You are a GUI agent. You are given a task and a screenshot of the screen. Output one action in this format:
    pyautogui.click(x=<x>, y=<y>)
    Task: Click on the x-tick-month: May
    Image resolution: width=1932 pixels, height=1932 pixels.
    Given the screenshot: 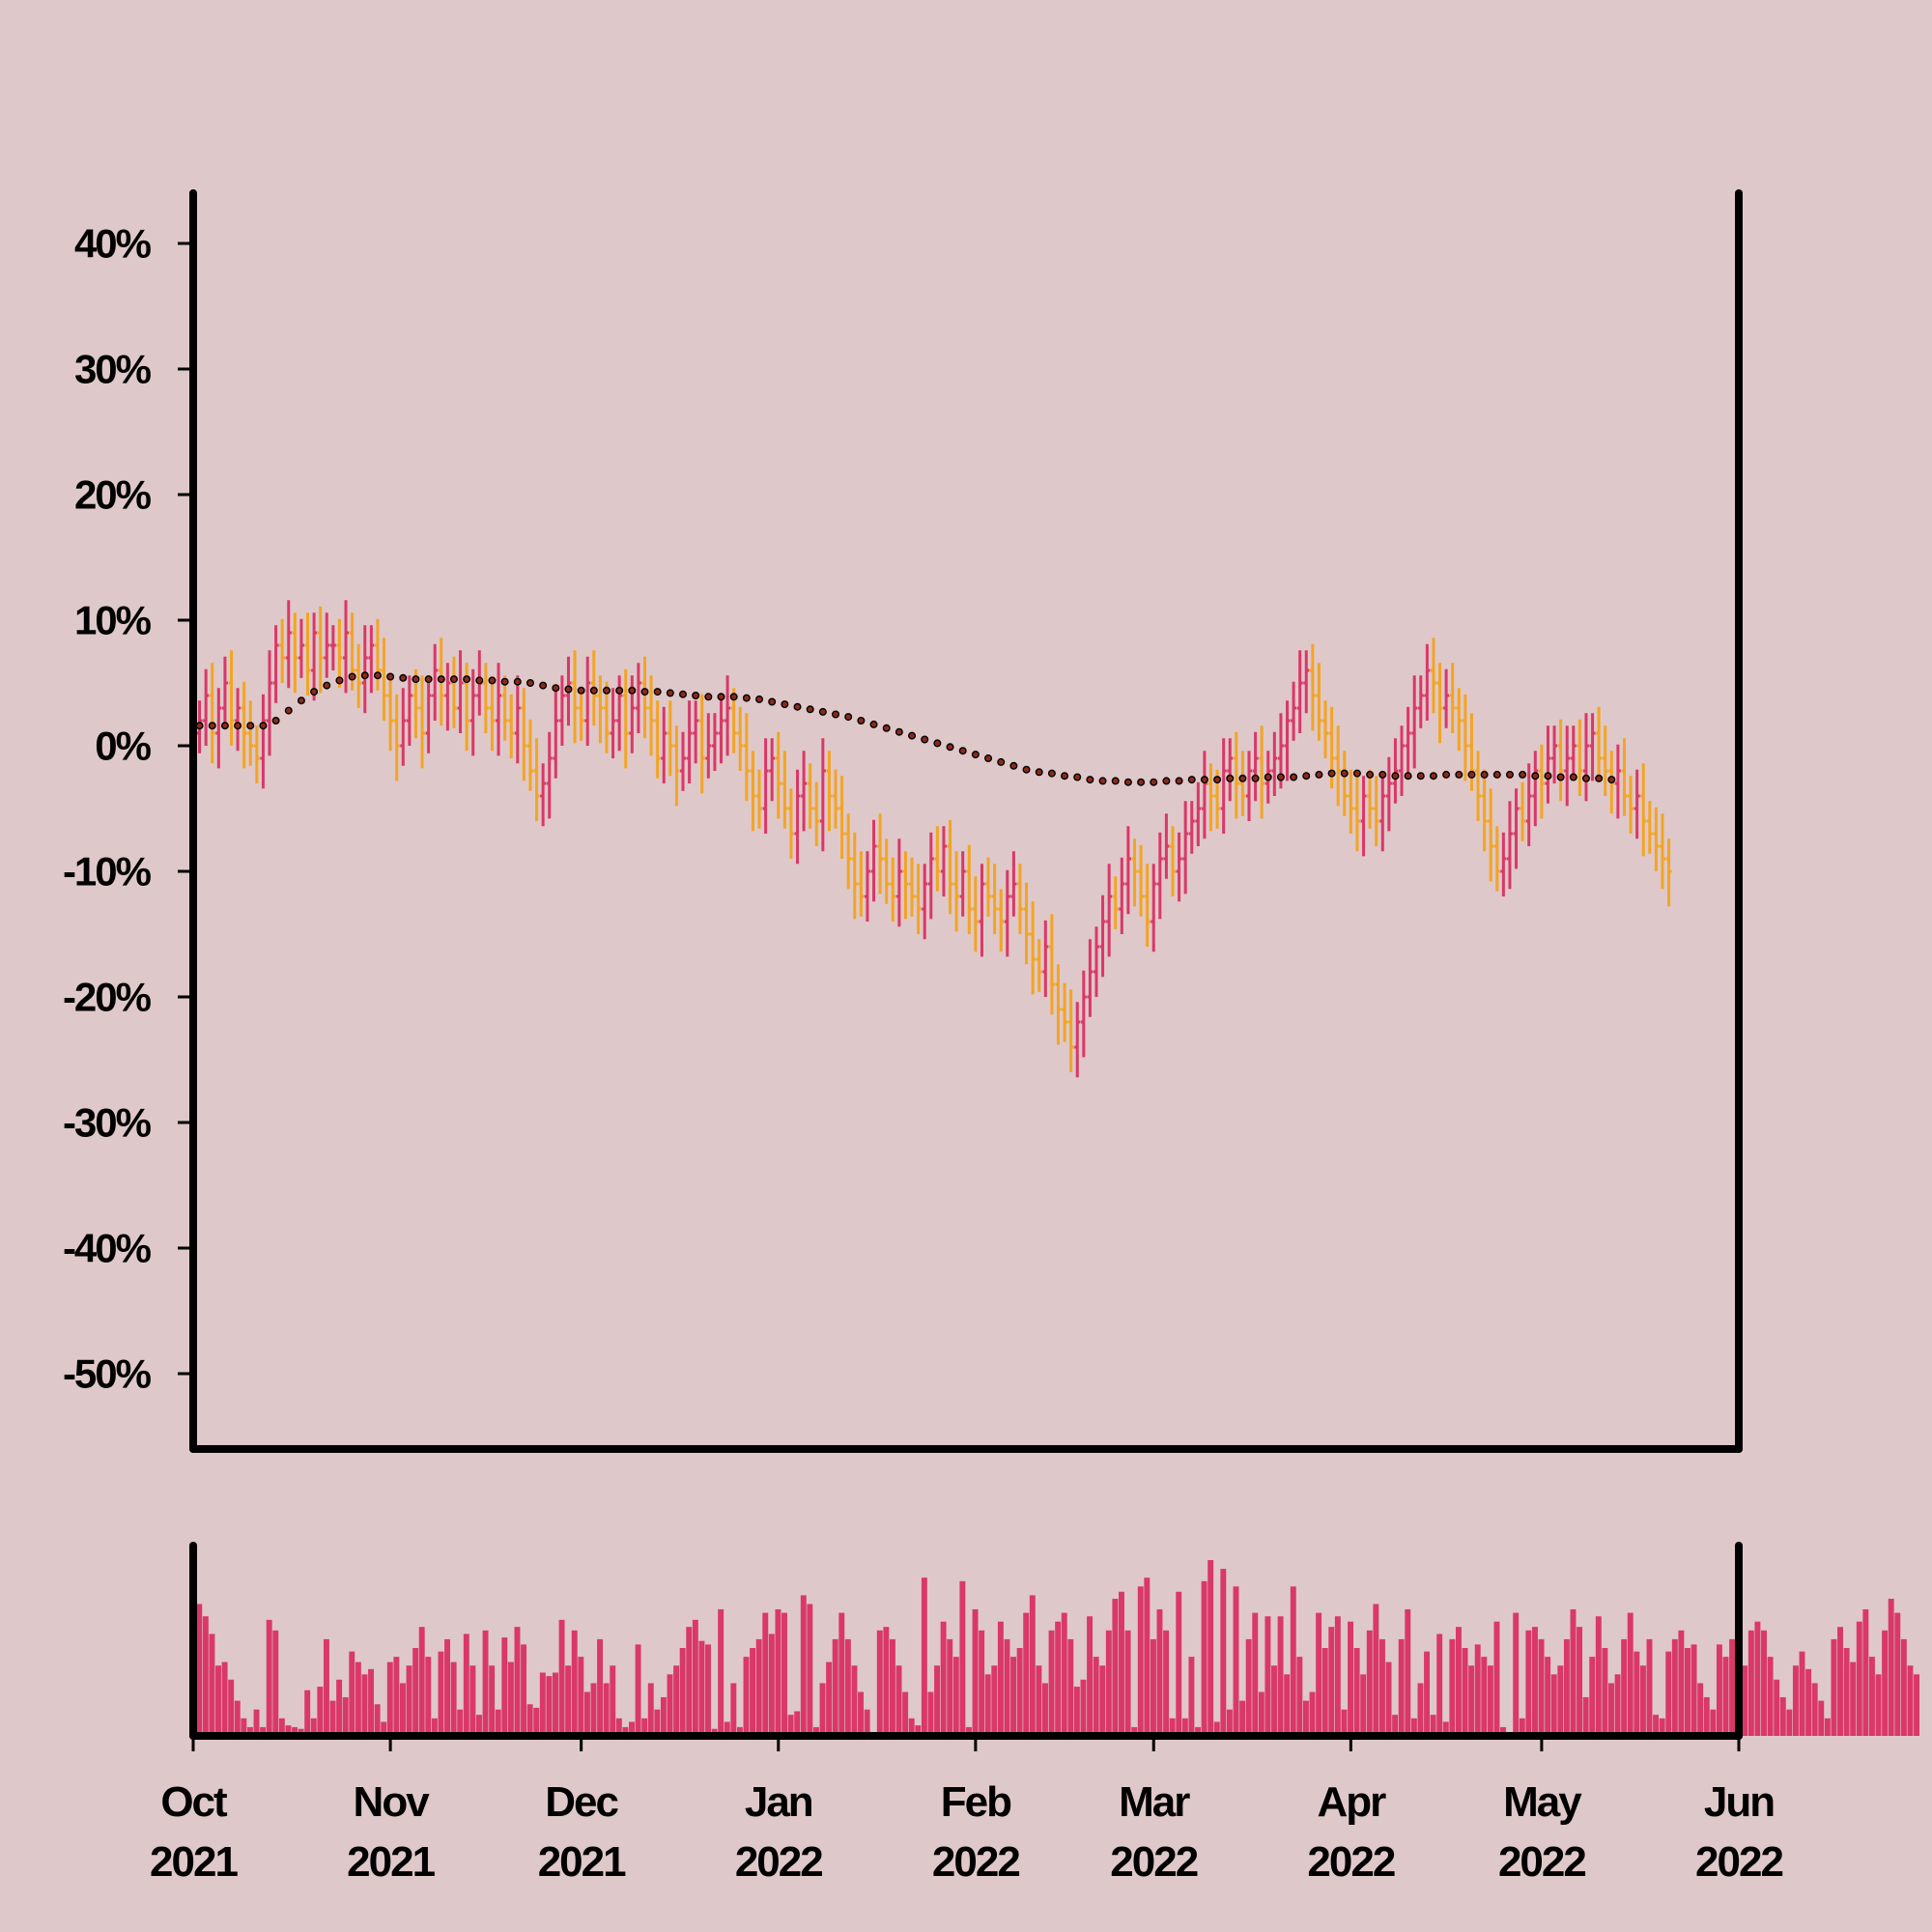 What is the action you would take?
    pyautogui.click(x=1542, y=1802)
    